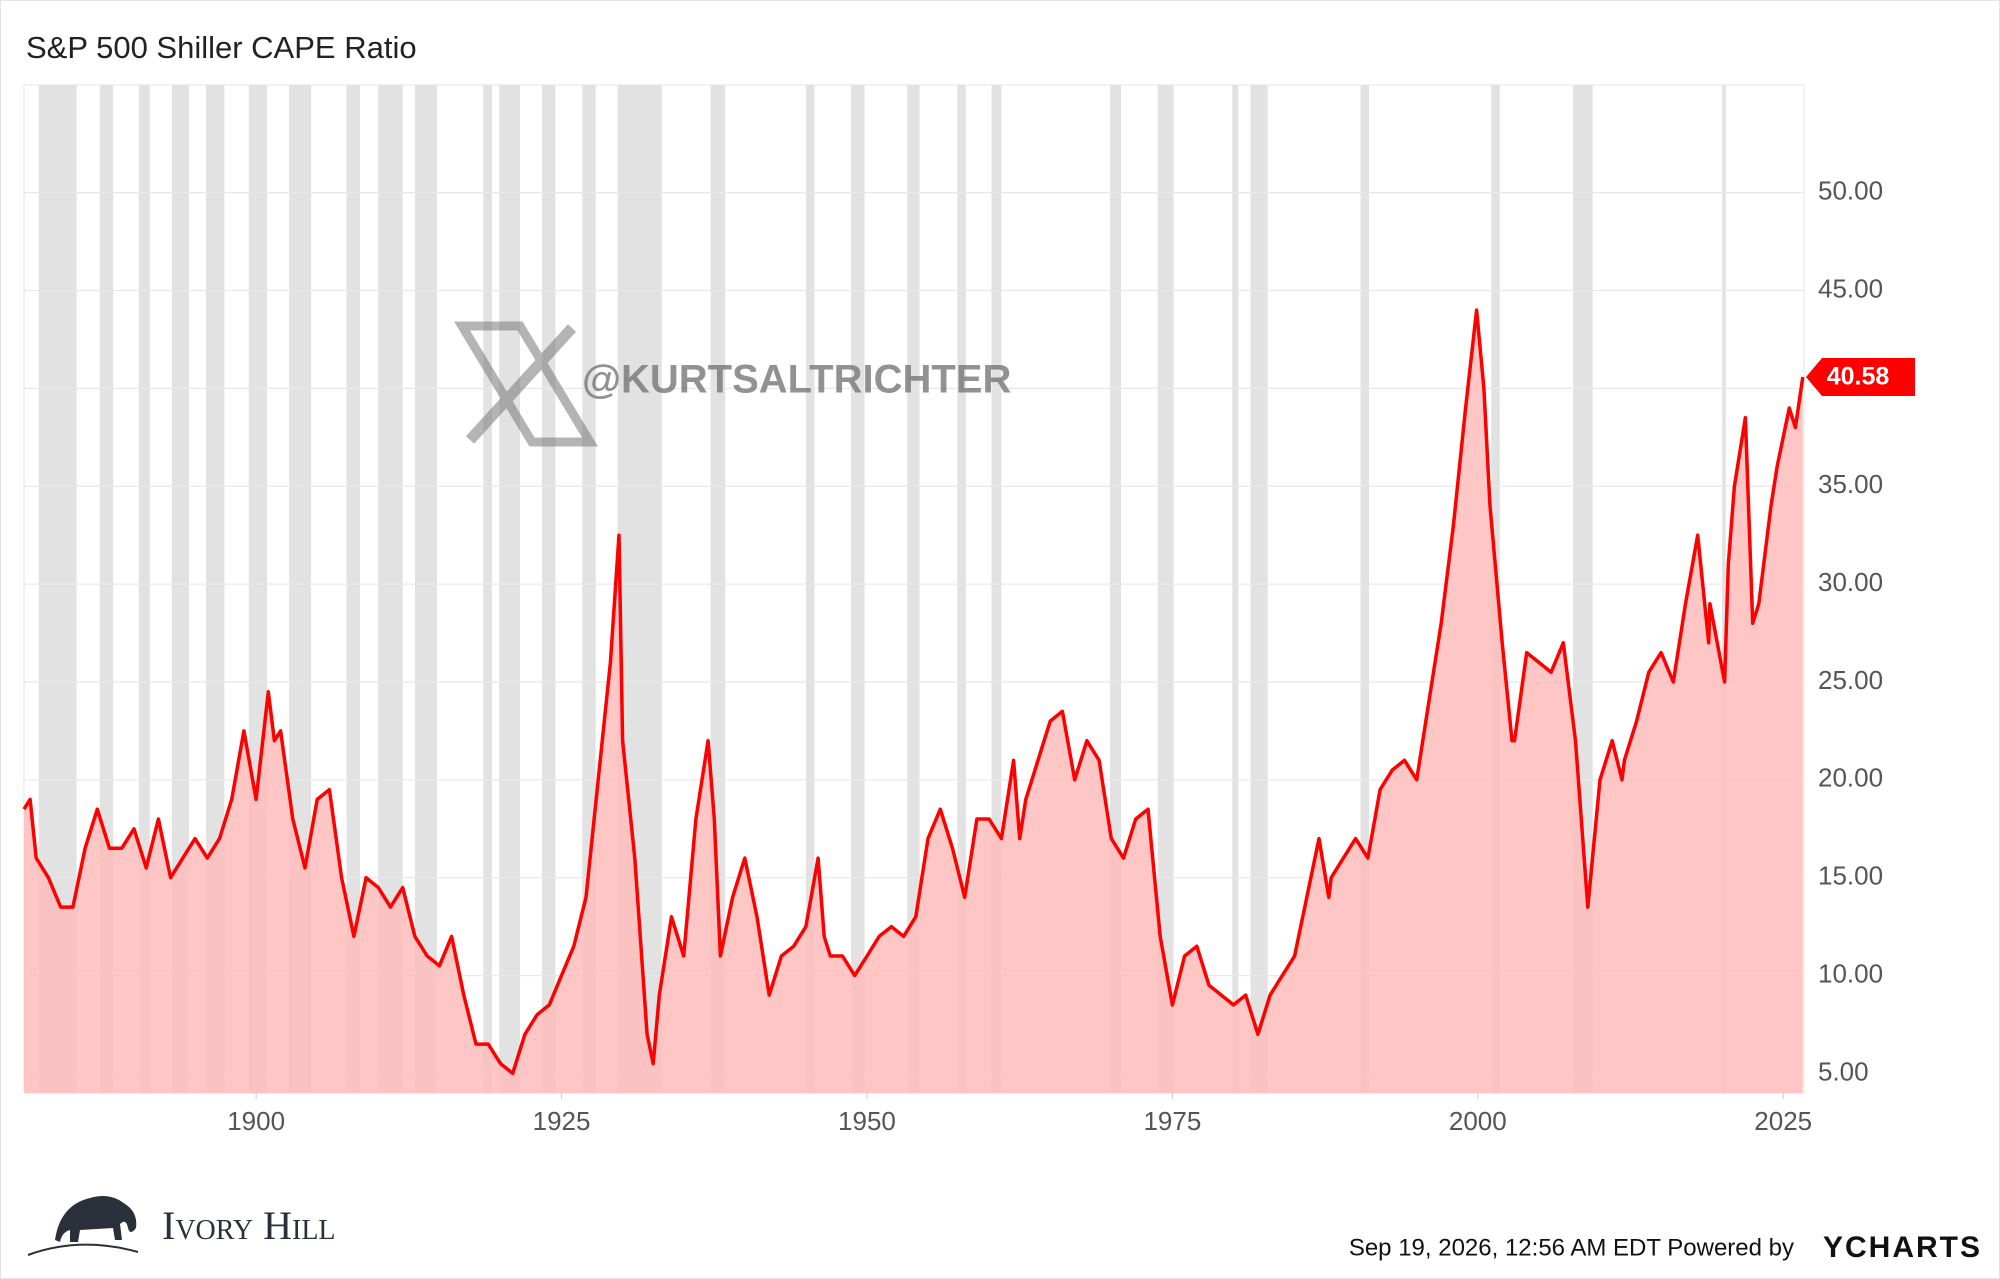 This screenshot has width=2000, height=1279. What do you see at coordinates (1850, 680) in the screenshot?
I see `y-tick-label: 25.00` at bounding box center [1850, 680].